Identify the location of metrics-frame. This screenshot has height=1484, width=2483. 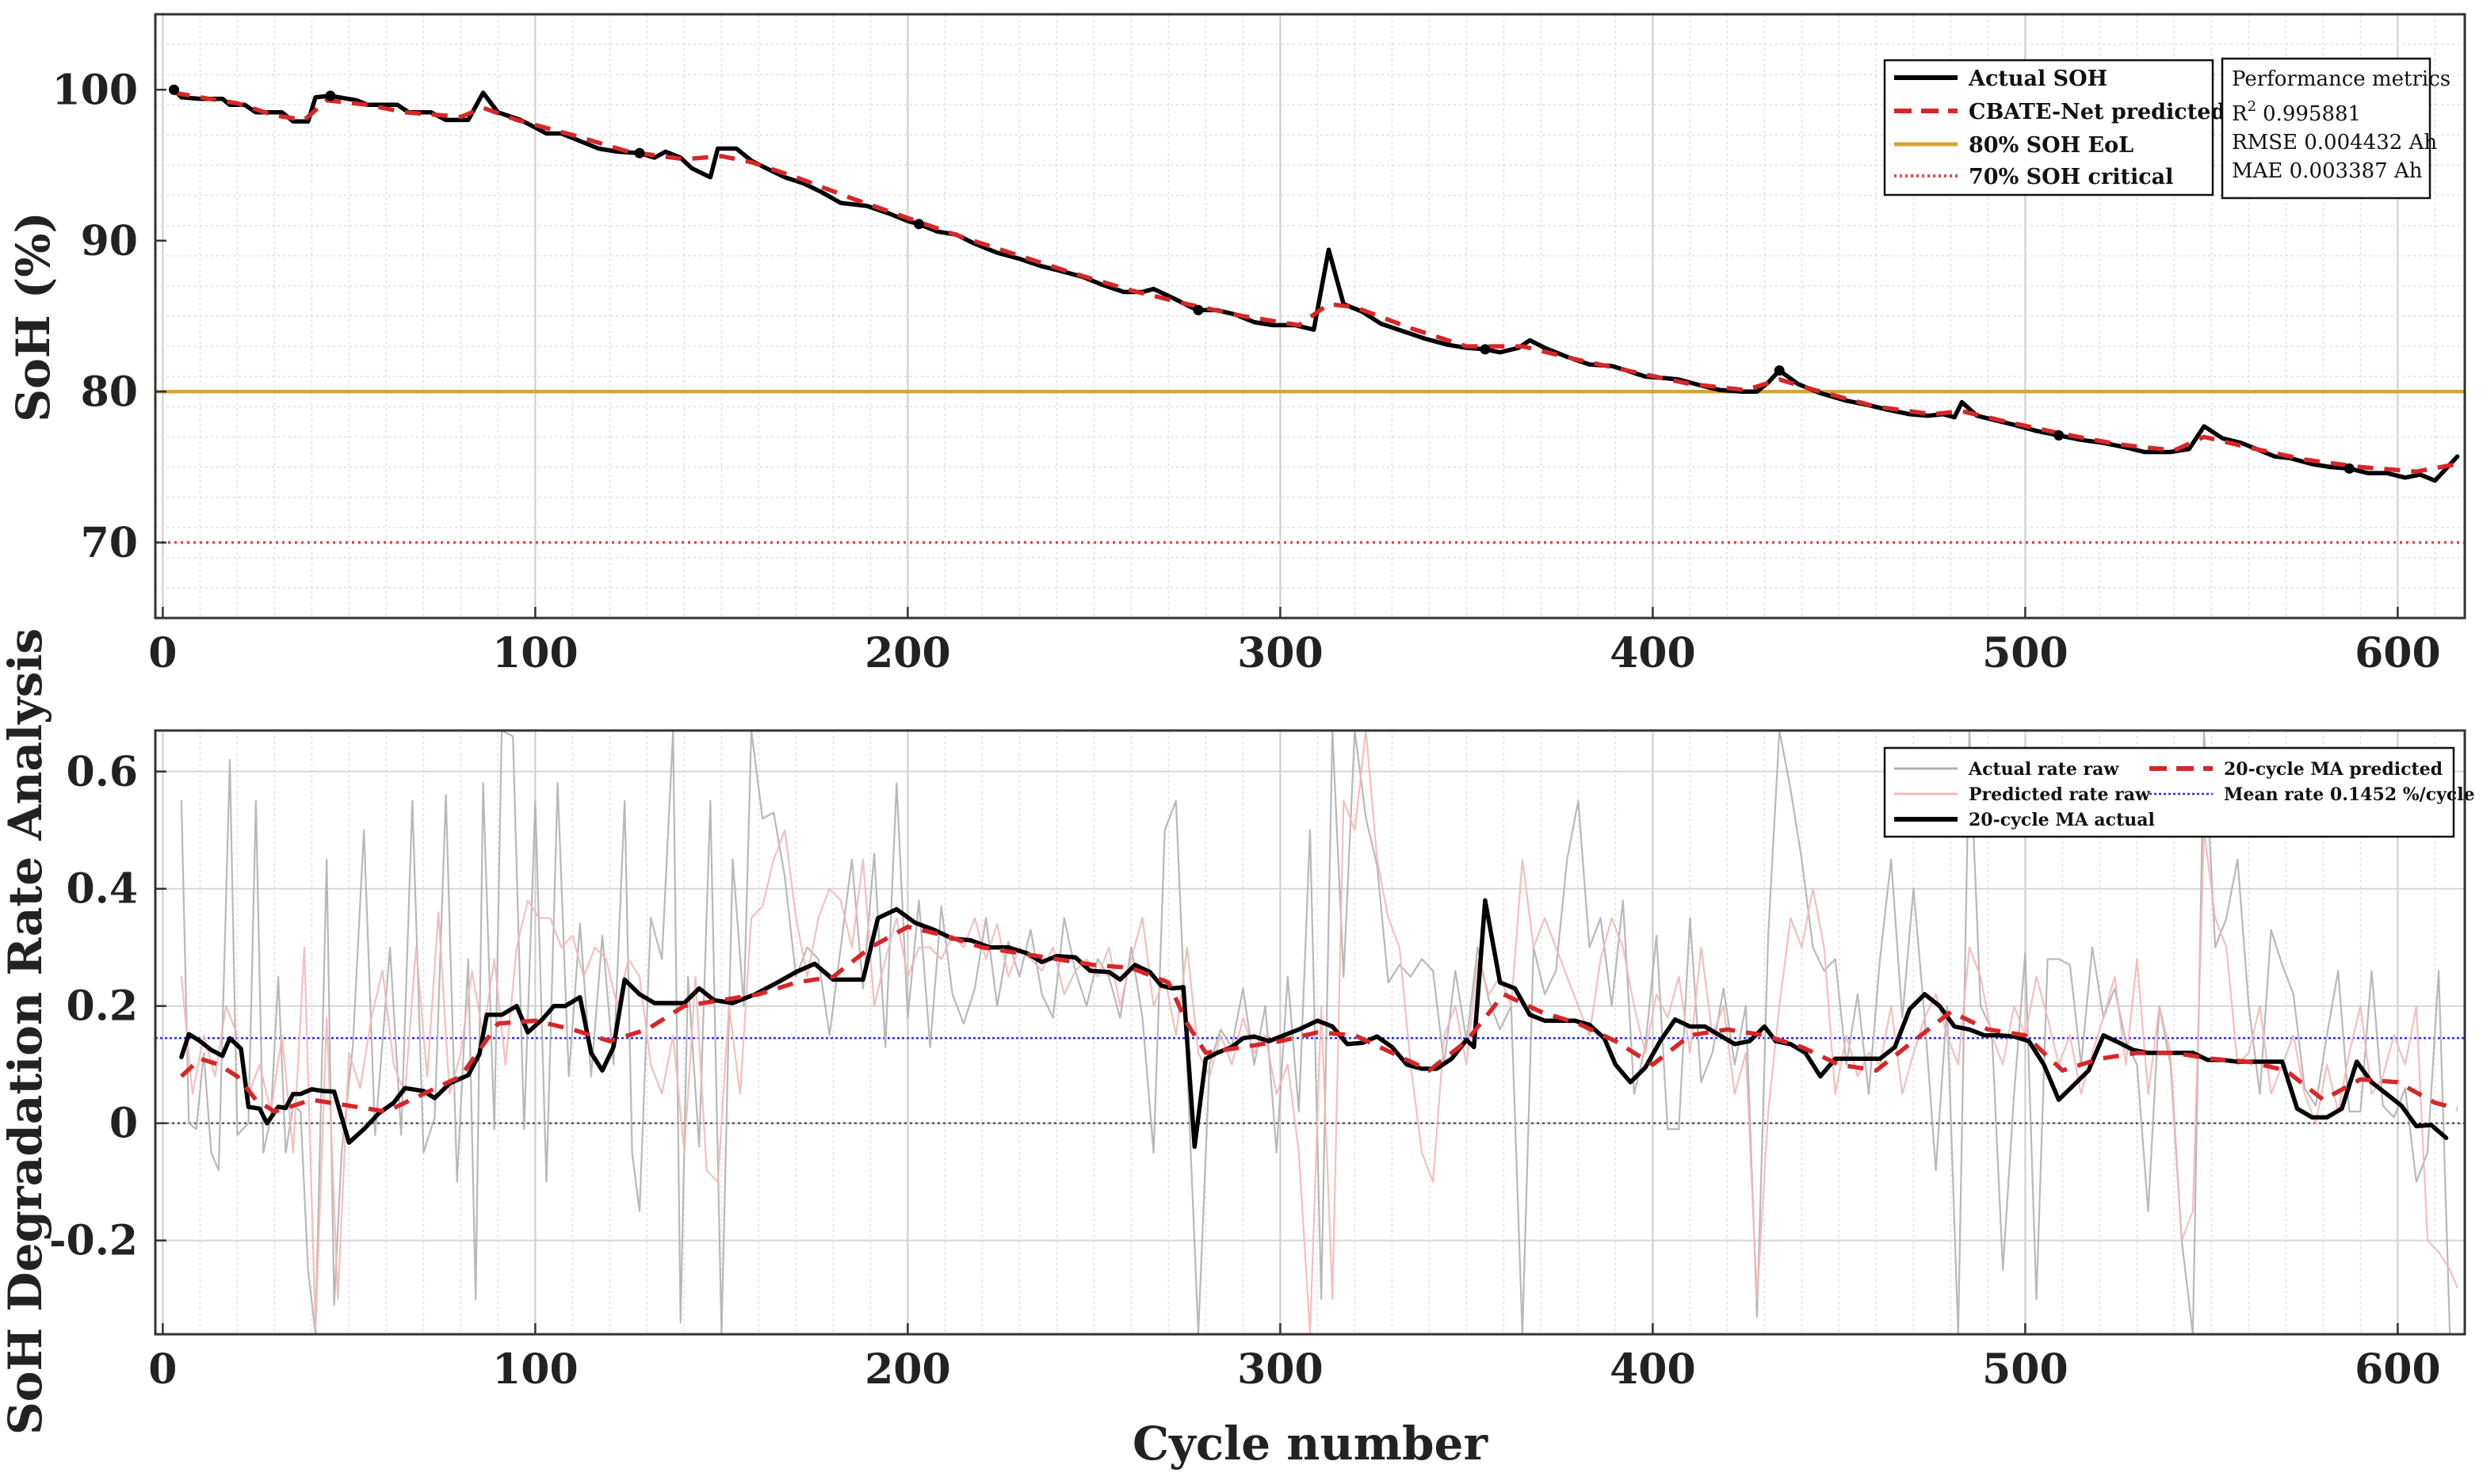
(2326, 128).